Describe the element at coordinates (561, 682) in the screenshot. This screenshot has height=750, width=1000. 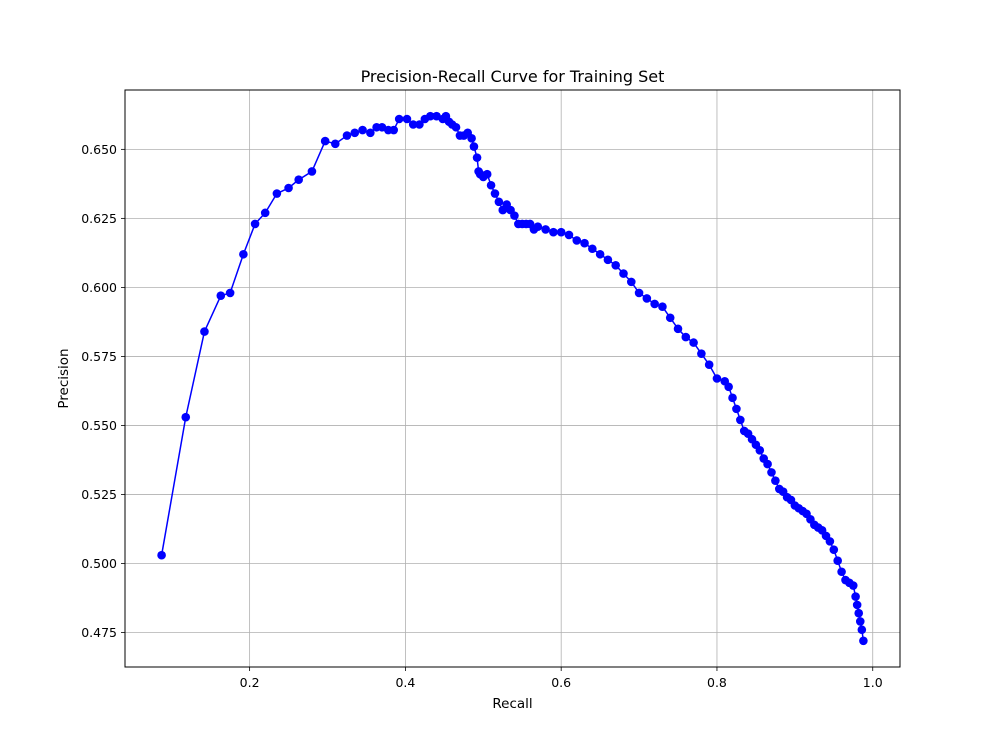
I see `x-tick-label: 0.6` at that location.